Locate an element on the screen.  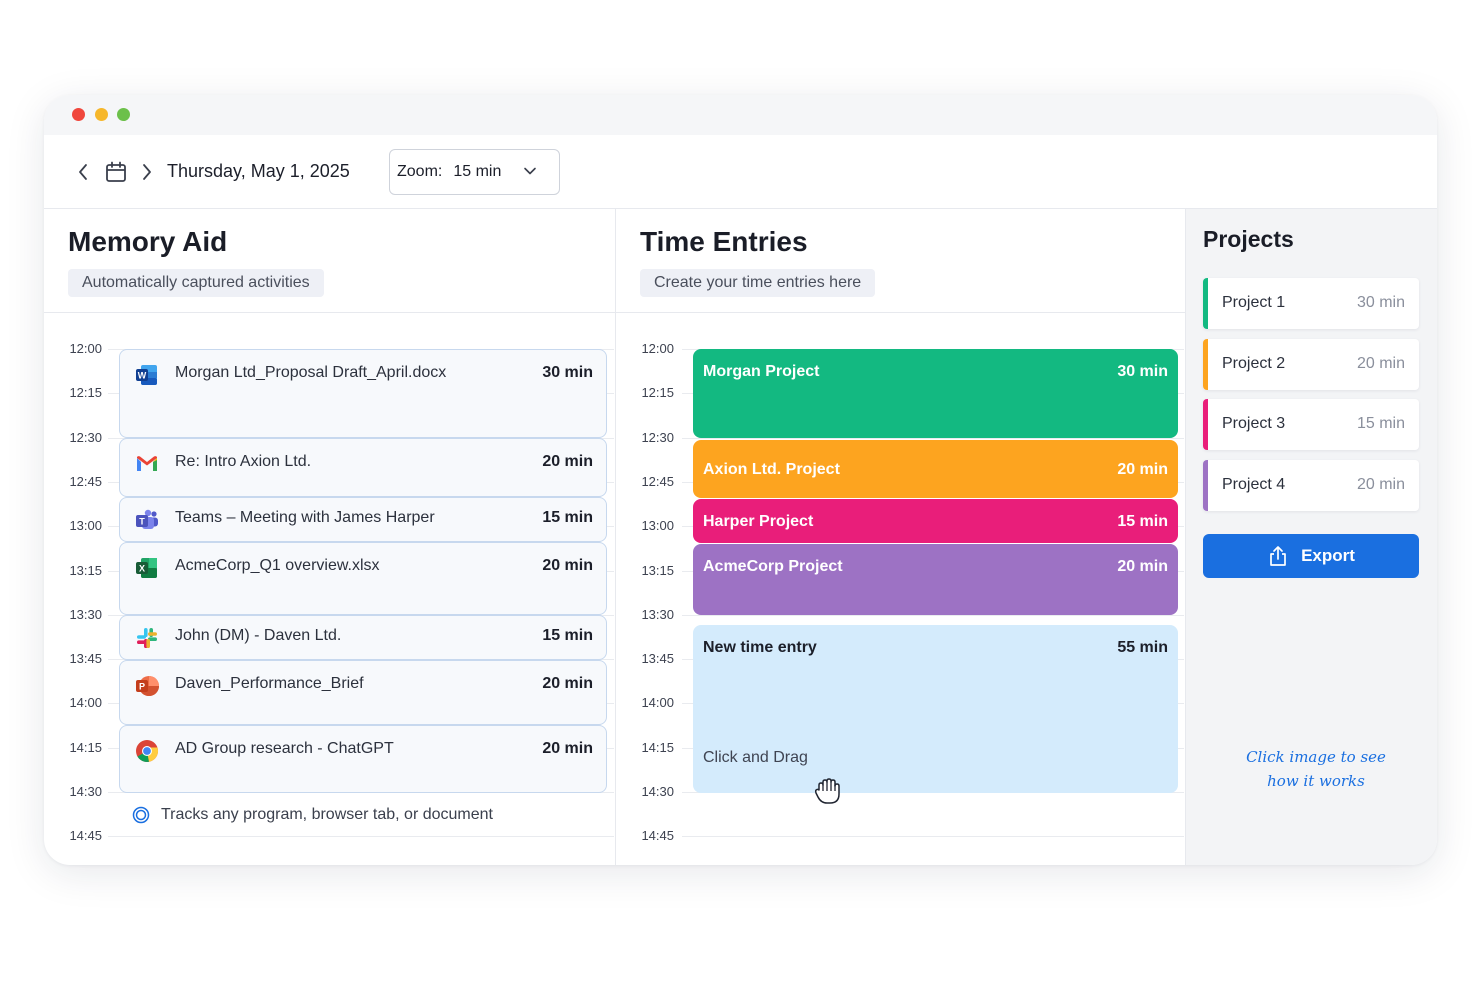
click-and-drag-hint: Click and Drag is located at coordinates (755, 757).